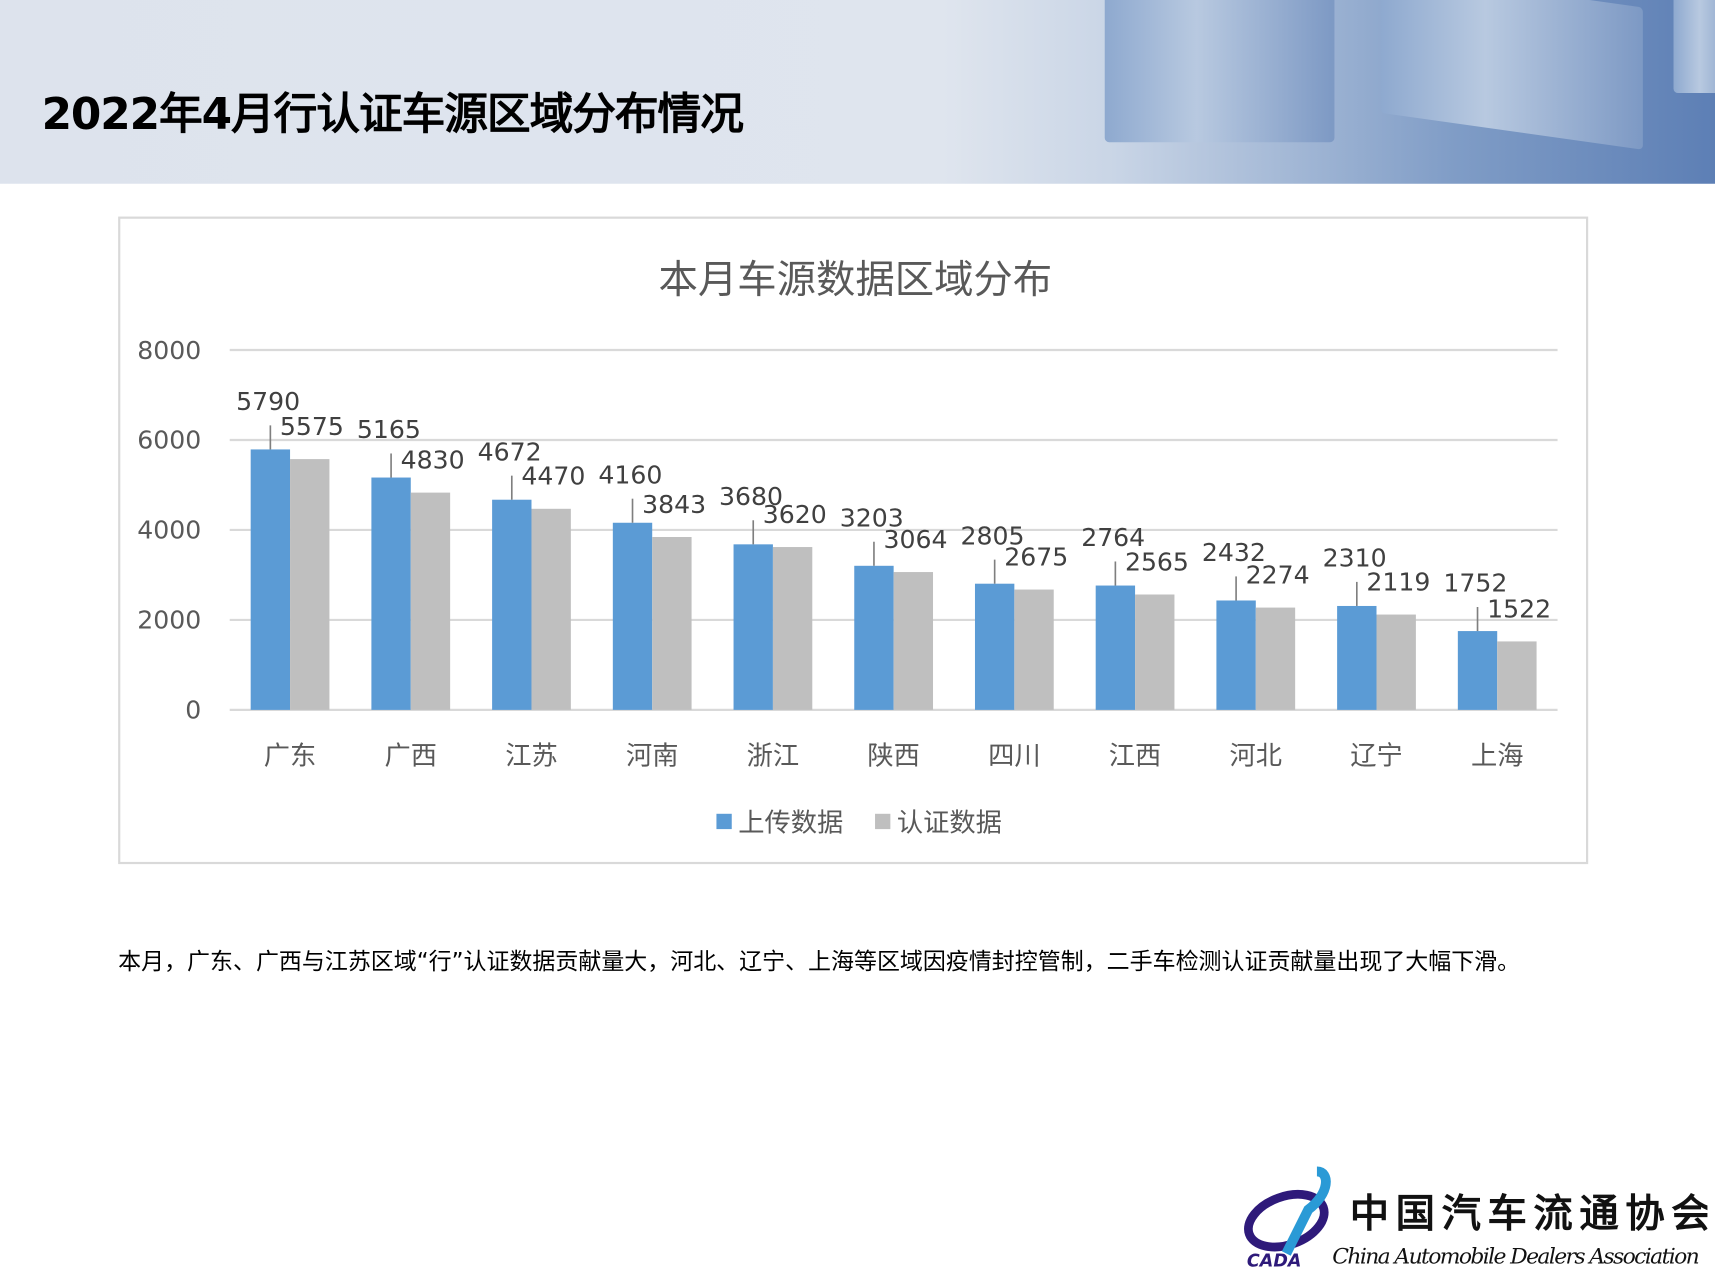 The width and height of the screenshot is (1715, 1278). What do you see at coordinates (1274, 1261) in the screenshot?
I see `logo-abbr: CADA` at bounding box center [1274, 1261].